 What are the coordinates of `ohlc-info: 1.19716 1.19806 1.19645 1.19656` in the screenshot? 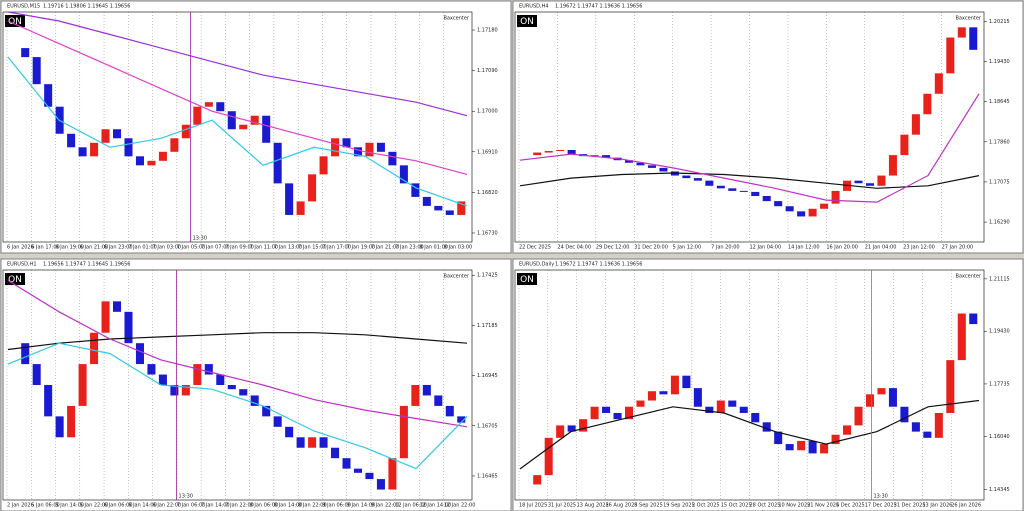 It's located at (86, 7).